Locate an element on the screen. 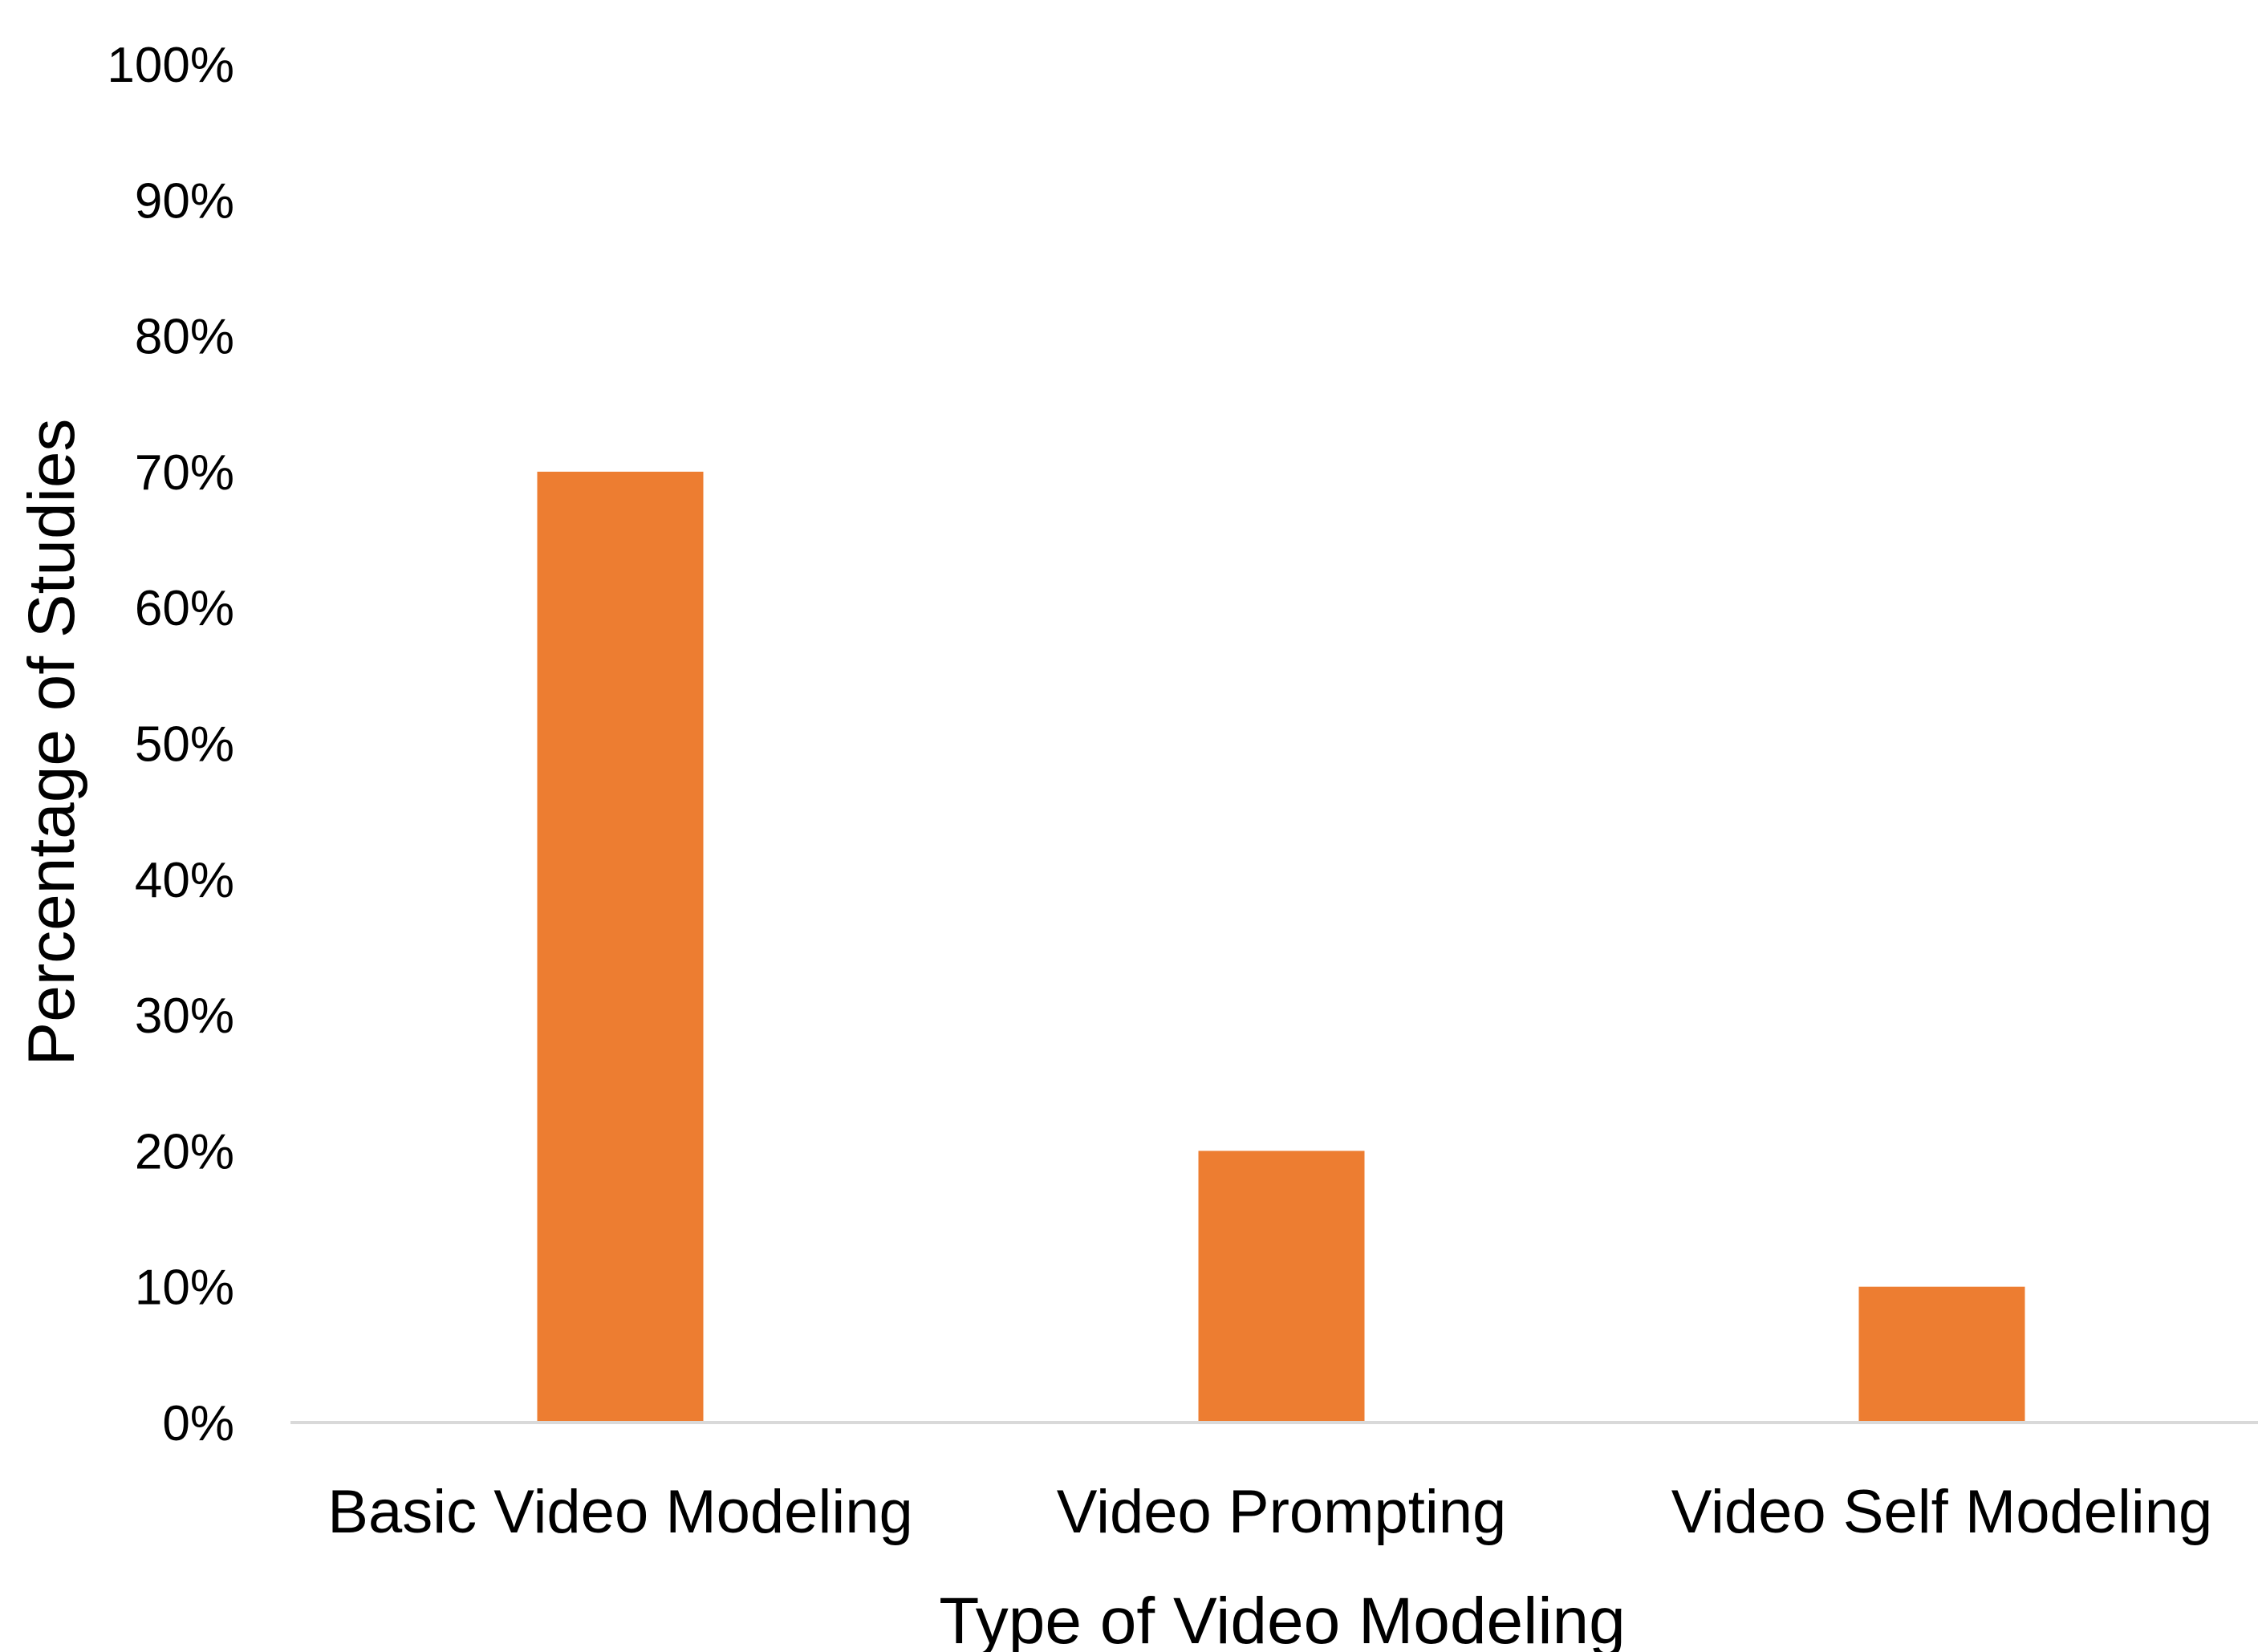  x-axis-title: Type of Video Modeling is located at coordinates (1282, 1618).